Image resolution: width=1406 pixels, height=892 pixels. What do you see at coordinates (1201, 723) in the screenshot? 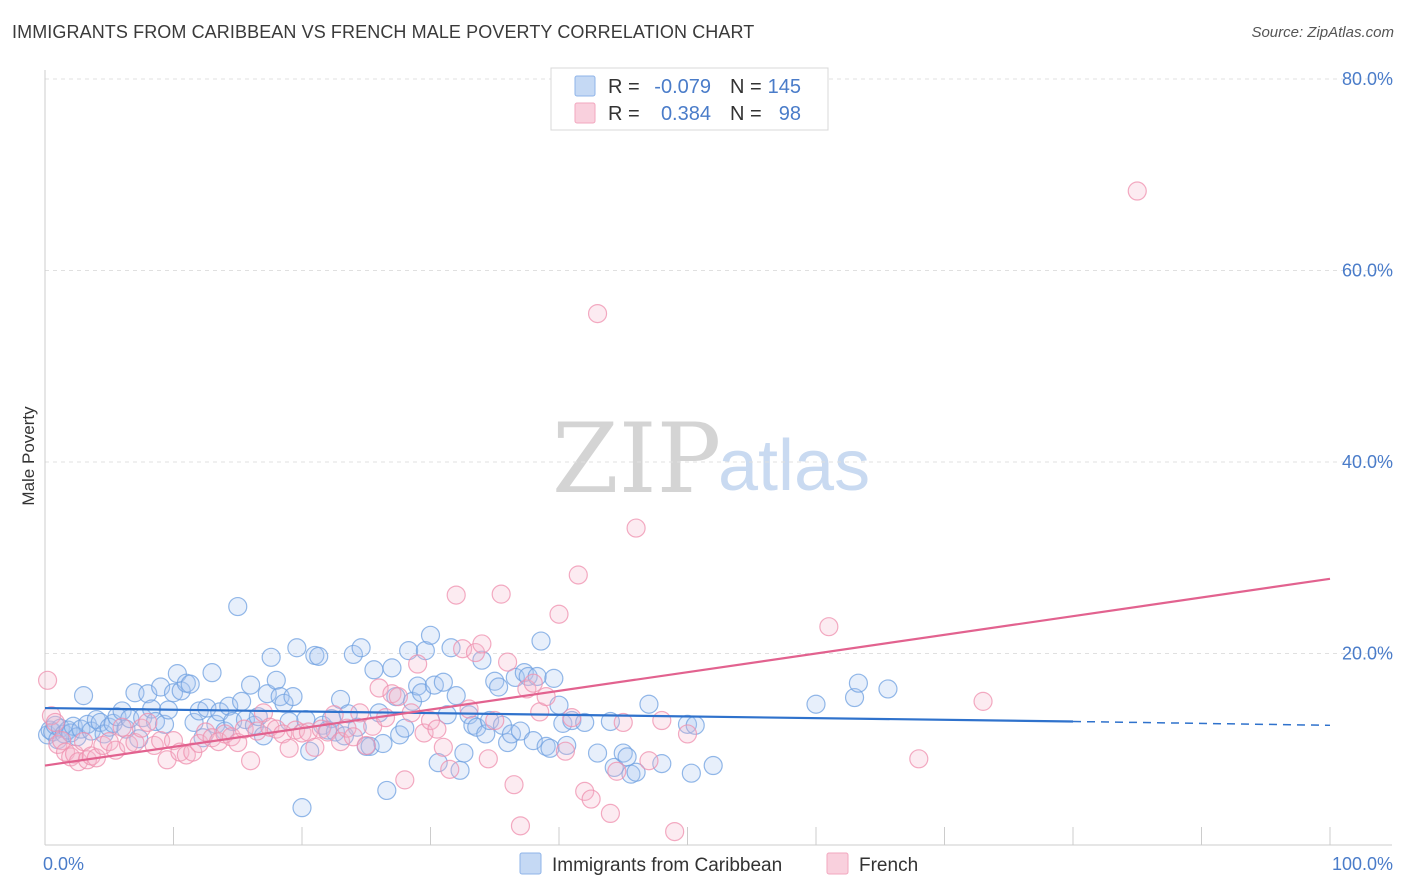
I see `trend-line-caribbean-extension` at bounding box center [1201, 723].